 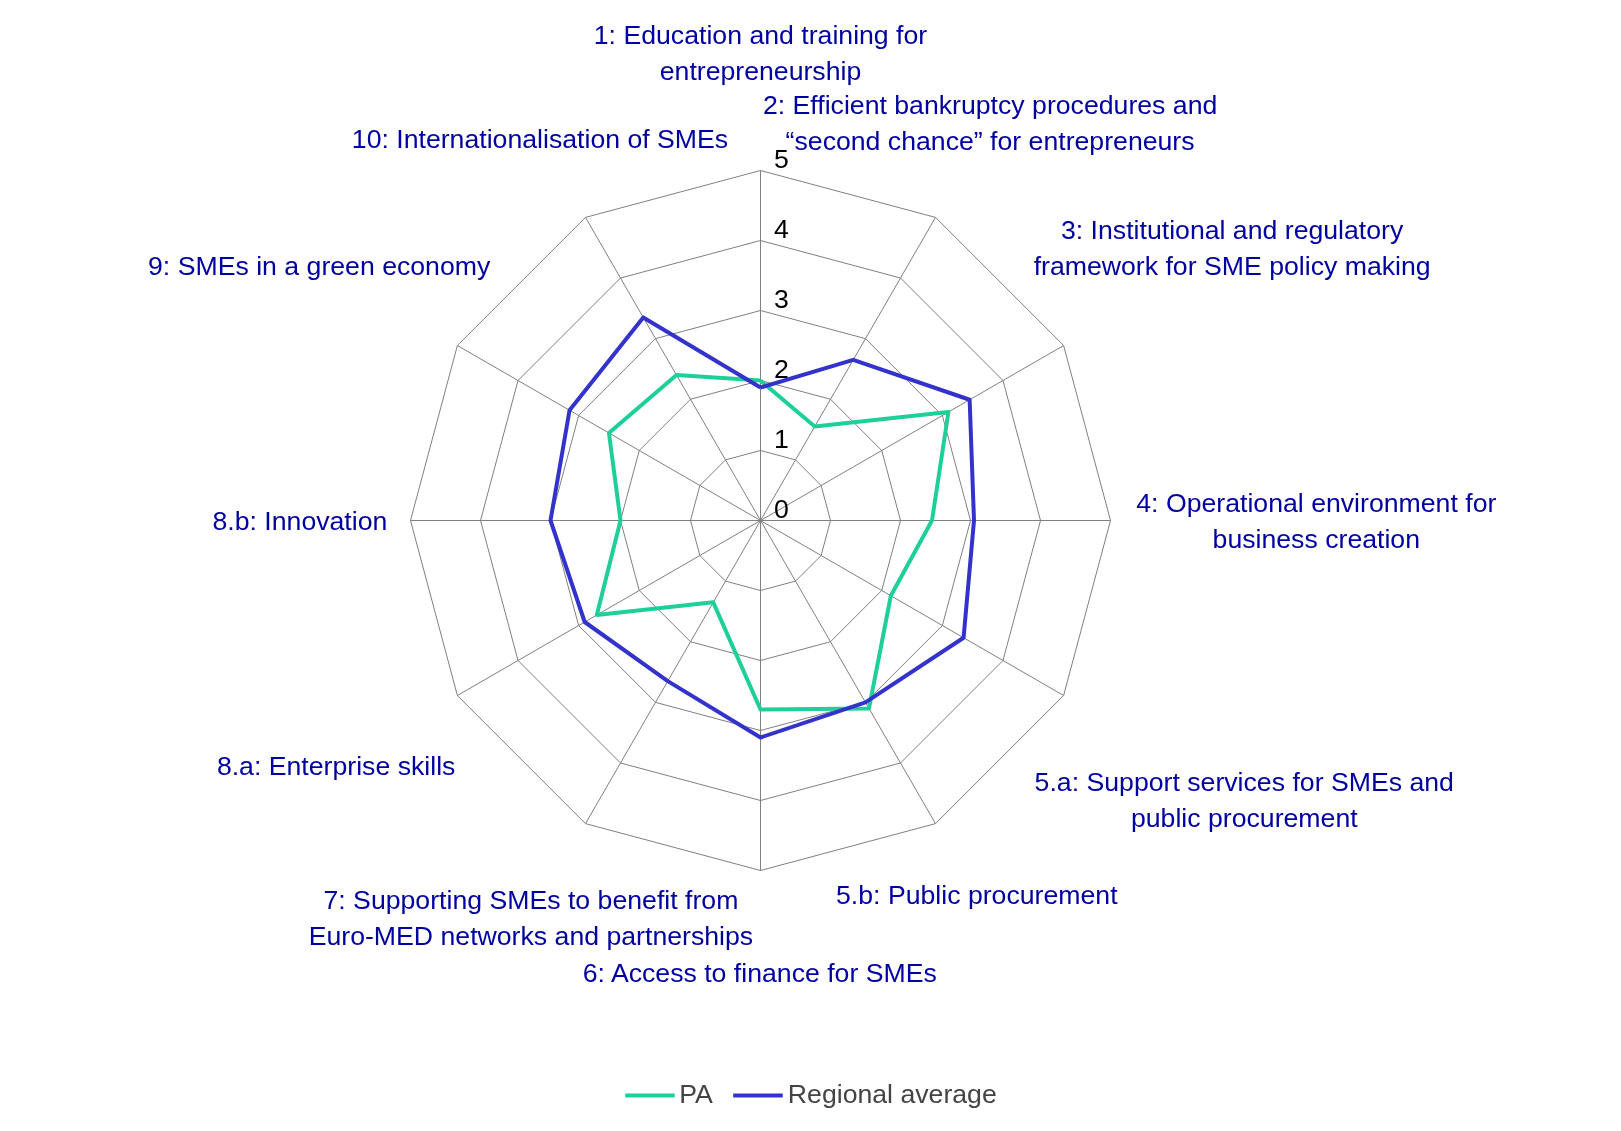 What do you see at coordinates (781, 299) in the screenshot?
I see `y-tick-label: 3` at bounding box center [781, 299].